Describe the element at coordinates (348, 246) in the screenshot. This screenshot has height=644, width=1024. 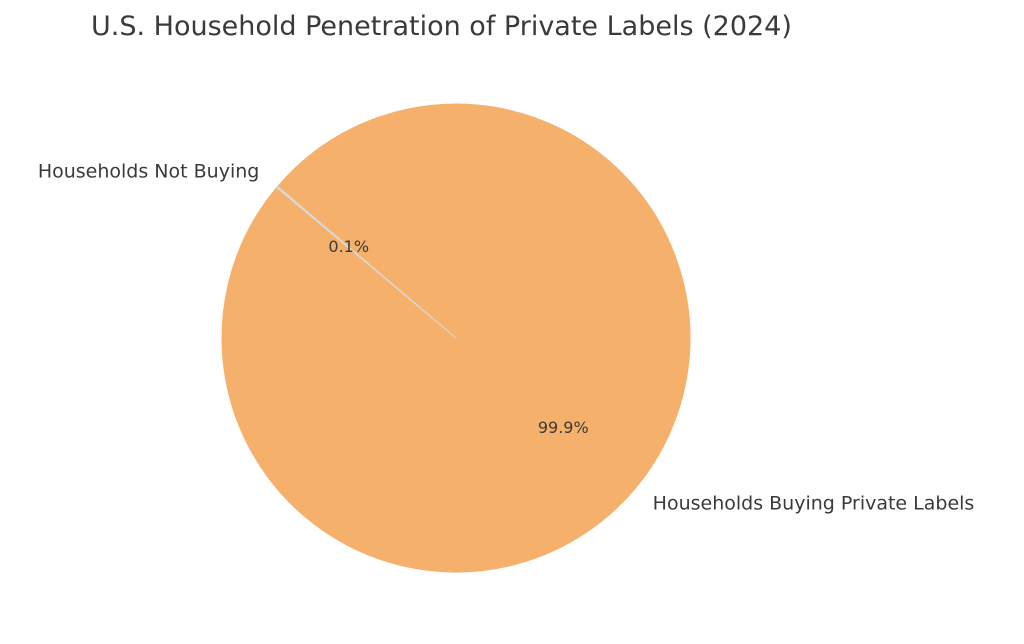
I see `percent-label-households-not-buying: 0.1%` at that location.